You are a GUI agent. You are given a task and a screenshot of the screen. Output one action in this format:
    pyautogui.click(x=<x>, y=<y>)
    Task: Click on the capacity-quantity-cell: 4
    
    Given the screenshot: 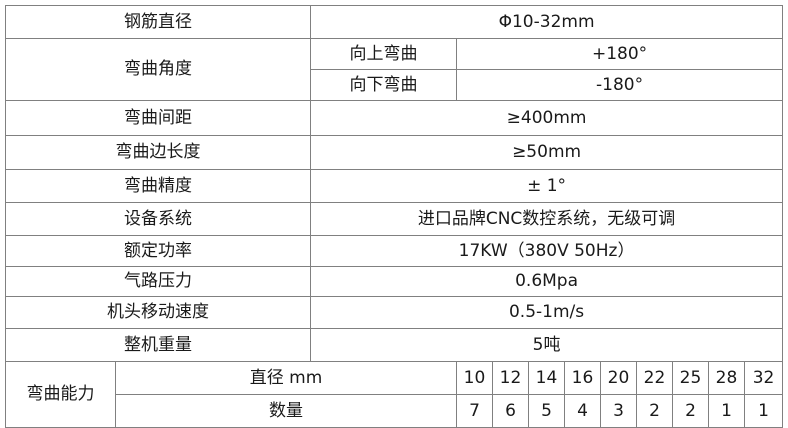 What is the action you would take?
    pyautogui.click(x=582, y=411)
    